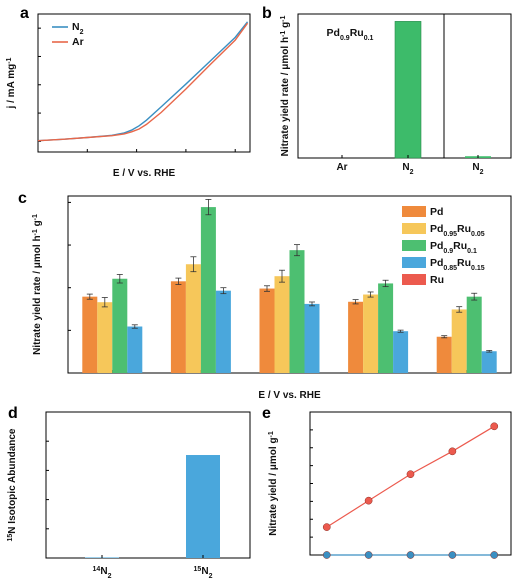 The height and width of the screenshot is (586, 527). What do you see at coordinates (267, 13) in the screenshot?
I see `panel-label-b: b` at bounding box center [267, 13].